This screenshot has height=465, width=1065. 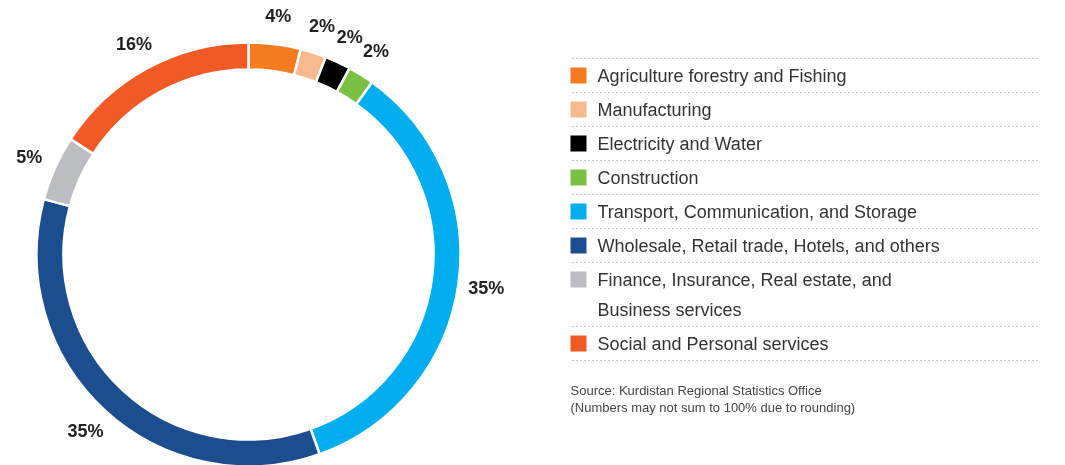 What do you see at coordinates (679, 143) in the screenshot?
I see `legend-label: Electricity and Water` at bounding box center [679, 143].